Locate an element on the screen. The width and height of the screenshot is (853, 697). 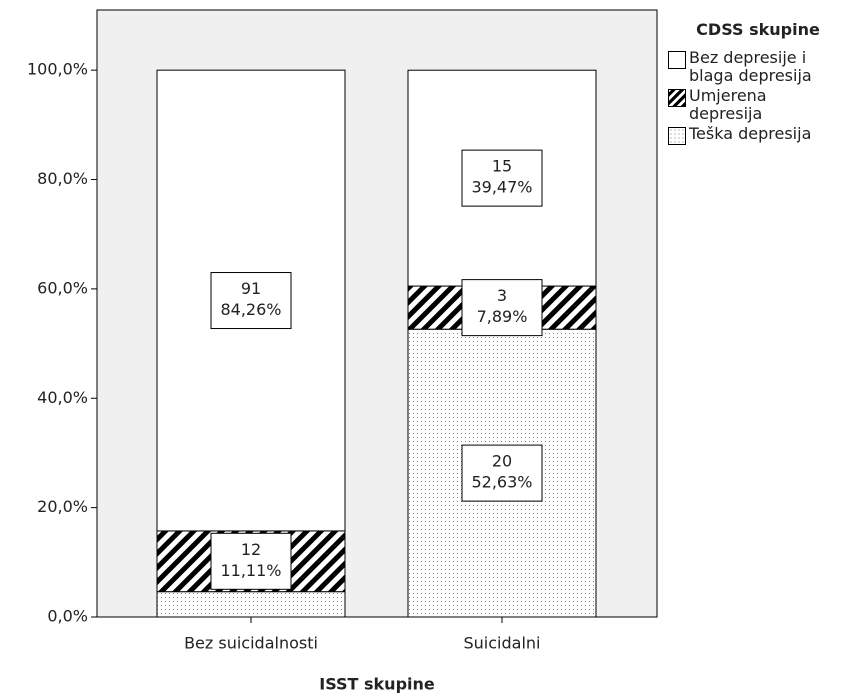
legend-item: Teška depresija is located at coordinates (758, 135).